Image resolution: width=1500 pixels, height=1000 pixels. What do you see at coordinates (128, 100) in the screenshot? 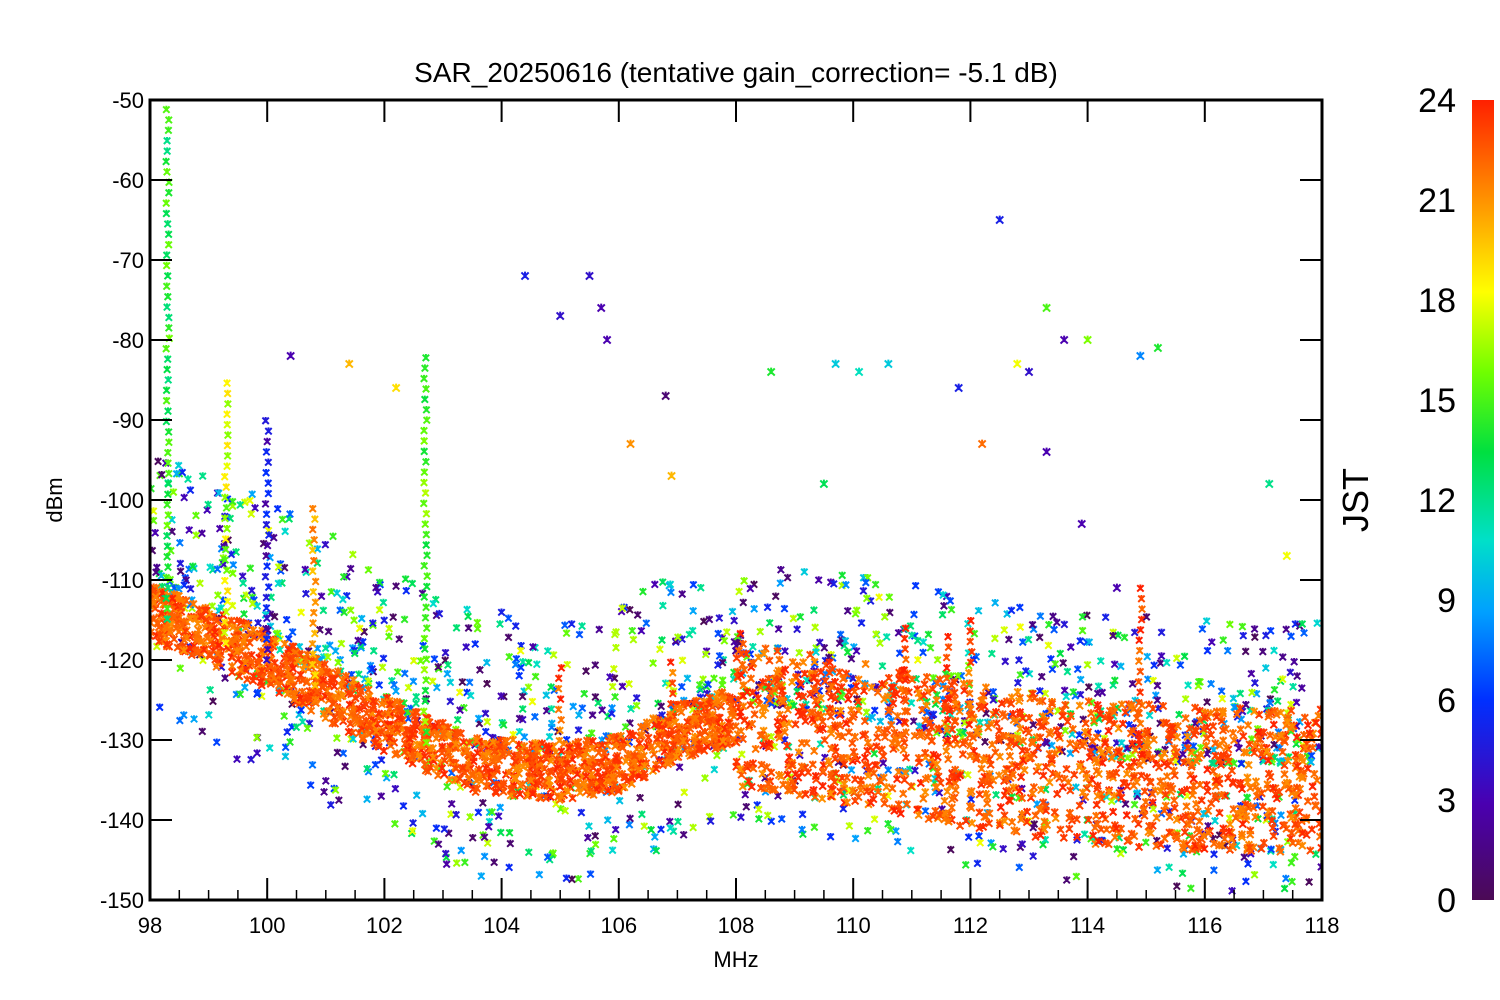
I see `y-tick-label: -50` at bounding box center [128, 100].